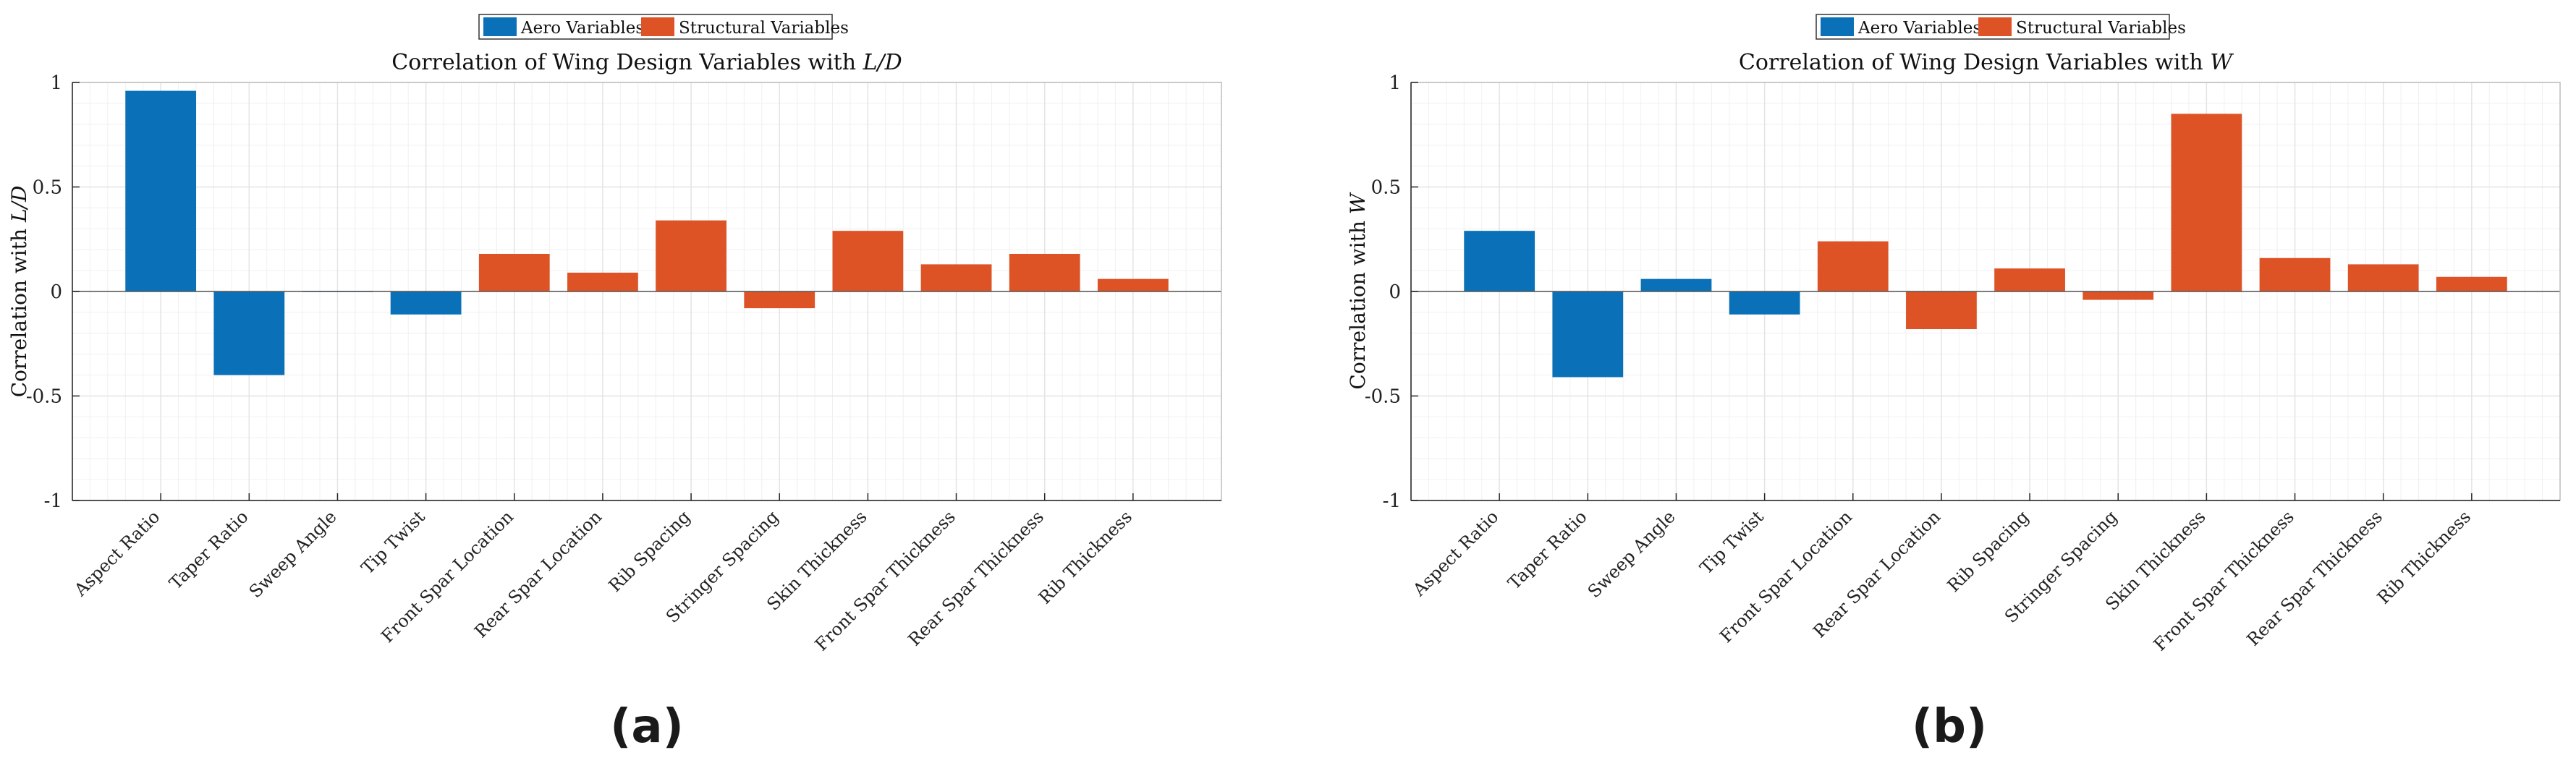 The height and width of the screenshot is (784, 2576). What do you see at coordinates (2222, 62) in the screenshot?
I see `chart-title-variable: W` at bounding box center [2222, 62].